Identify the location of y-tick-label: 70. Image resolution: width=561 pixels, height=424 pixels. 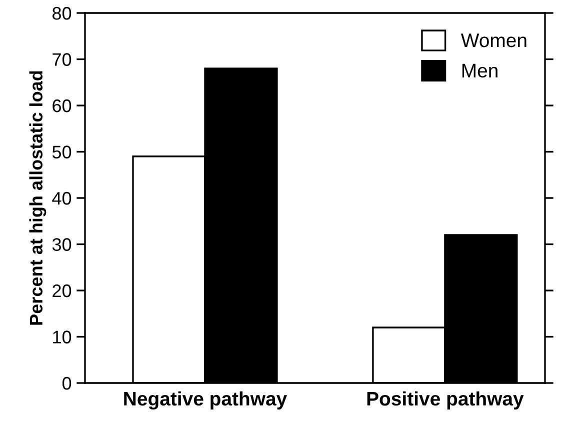
(62, 59).